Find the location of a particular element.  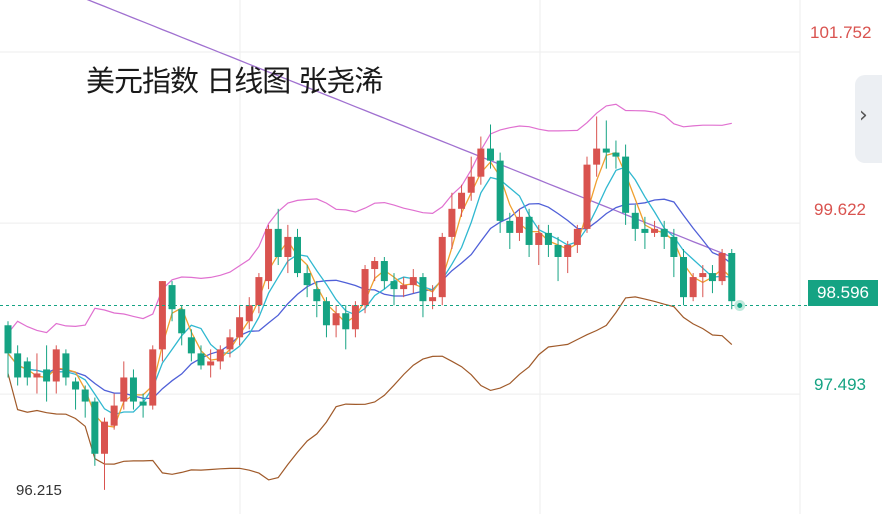

y-axis-label-top: 101.752 is located at coordinates (841, 32).